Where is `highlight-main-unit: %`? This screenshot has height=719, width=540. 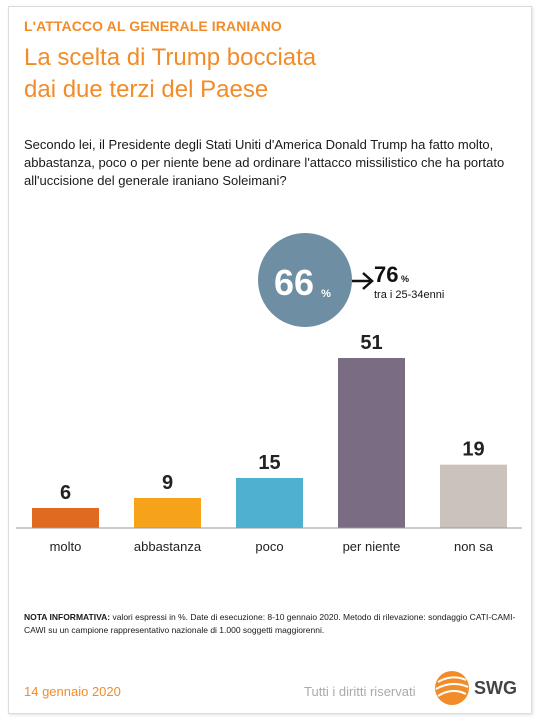
highlight-main-unit: % is located at coordinates (326, 294).